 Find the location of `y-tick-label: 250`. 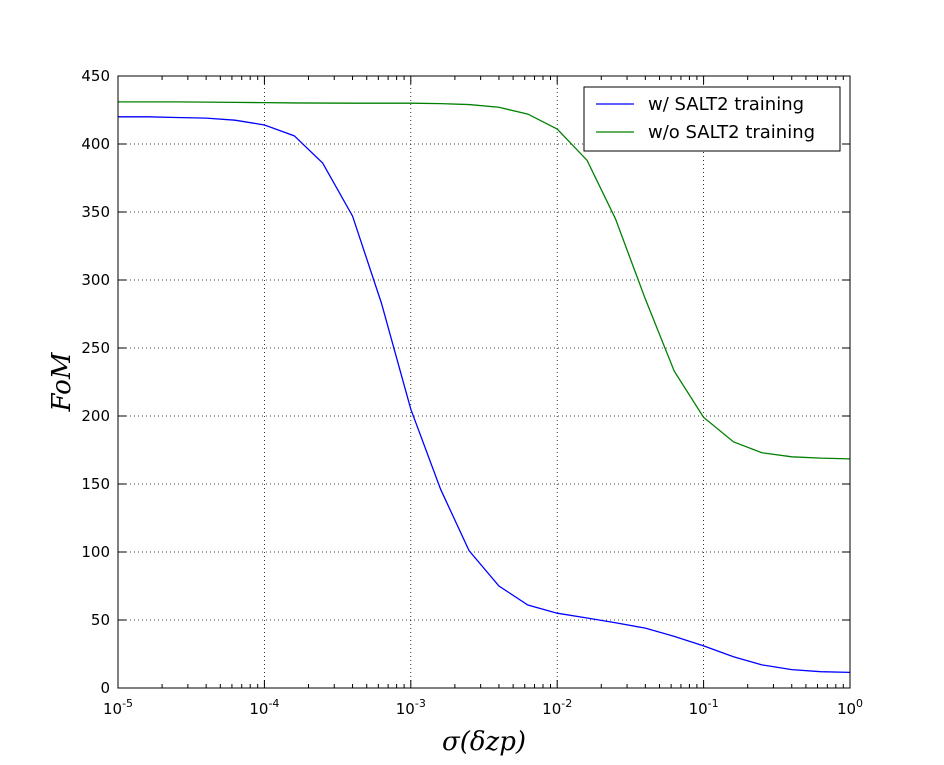

y-tick-label: 250 is located at coordinates (95, 348).